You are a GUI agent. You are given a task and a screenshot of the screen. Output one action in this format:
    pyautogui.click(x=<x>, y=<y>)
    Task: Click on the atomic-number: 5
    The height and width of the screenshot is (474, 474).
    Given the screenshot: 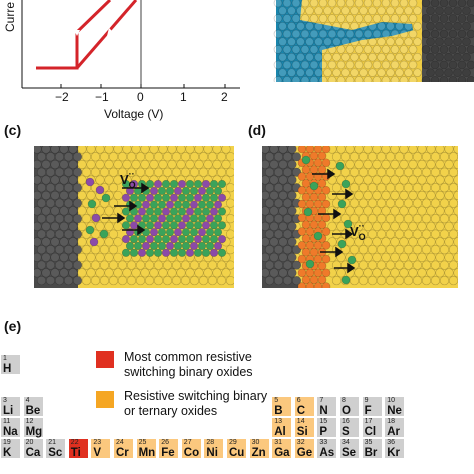 What is the action you would take?
    pyautogui.click(x=276, y=400)
    